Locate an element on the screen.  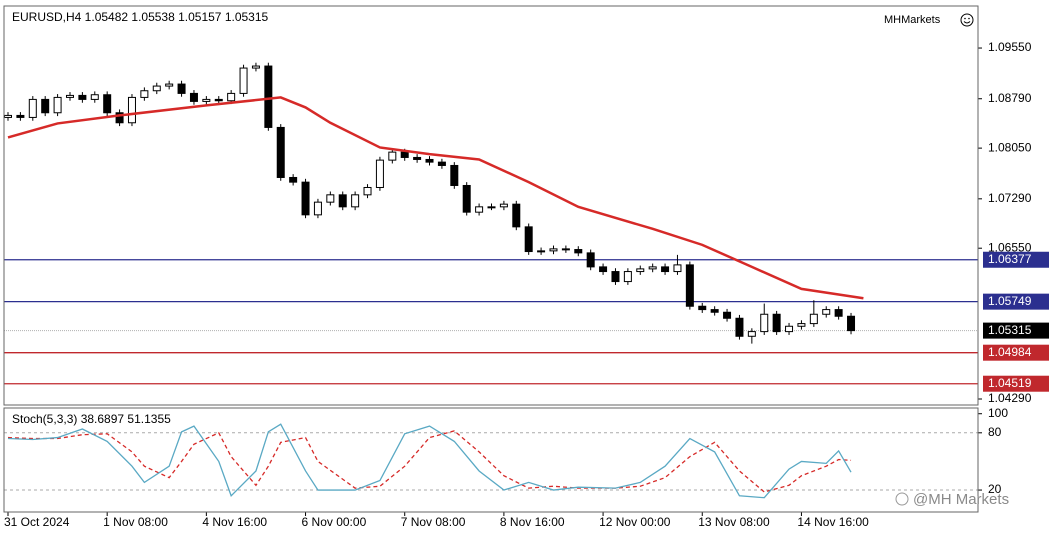
x-tick-label: 4 Nov 16:00 is located at coordinates (234, 522).